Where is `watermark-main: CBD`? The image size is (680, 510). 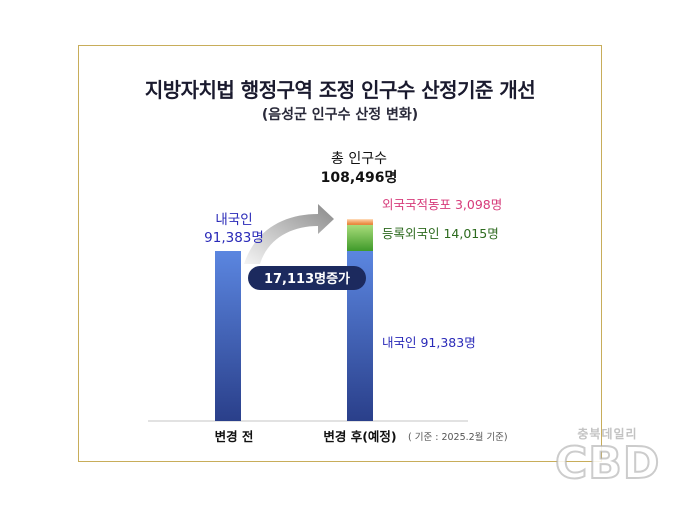
watermark-main: CBD is located at coordinates (607, 463).